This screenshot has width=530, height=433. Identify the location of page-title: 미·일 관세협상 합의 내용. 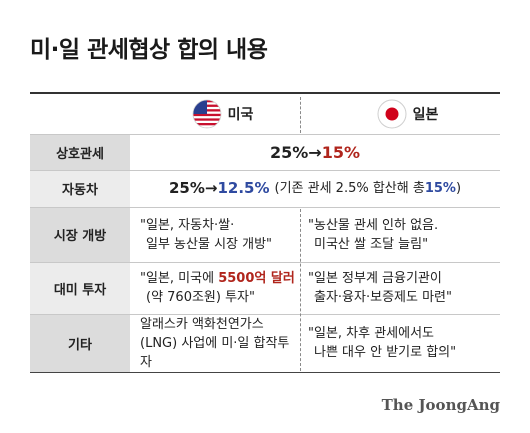
(149, 50).